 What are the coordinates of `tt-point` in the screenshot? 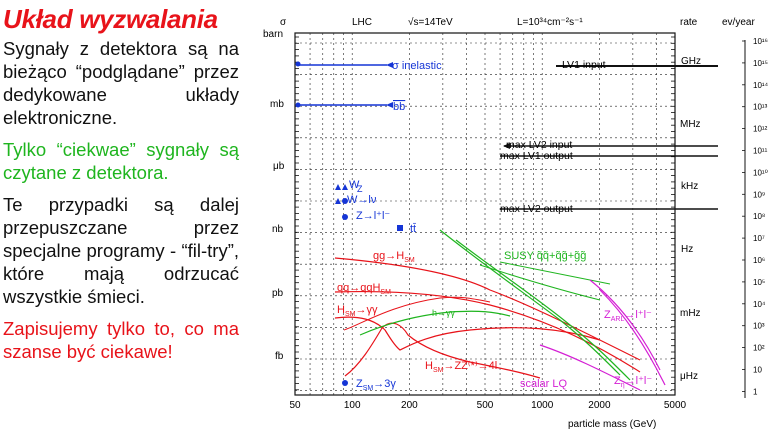 It's located at (400, 228).